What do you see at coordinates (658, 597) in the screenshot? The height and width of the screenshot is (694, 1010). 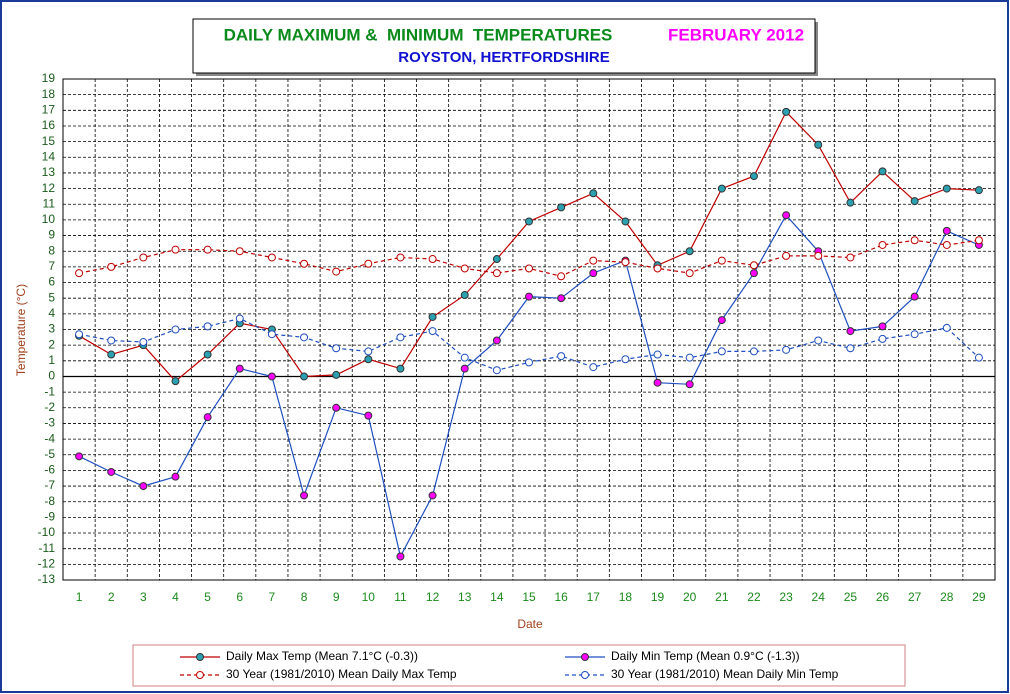 I see `x-tick-label: 19` at bounding box center [658, 597].